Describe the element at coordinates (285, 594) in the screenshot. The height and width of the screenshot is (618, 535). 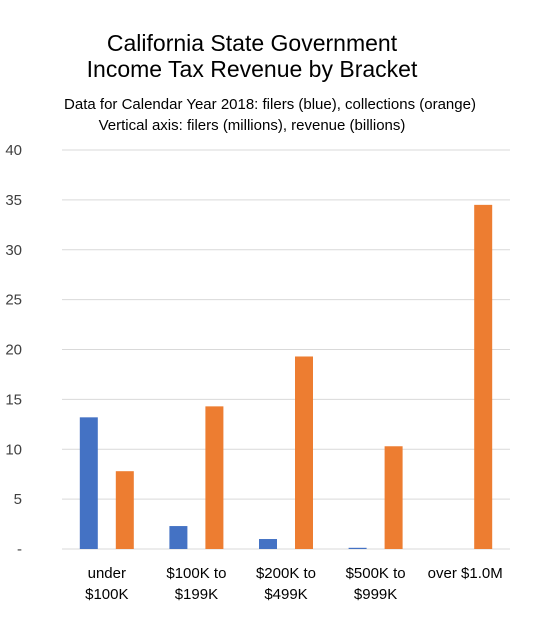
I see `x-category-label-3-line-2: $499K` at that location.